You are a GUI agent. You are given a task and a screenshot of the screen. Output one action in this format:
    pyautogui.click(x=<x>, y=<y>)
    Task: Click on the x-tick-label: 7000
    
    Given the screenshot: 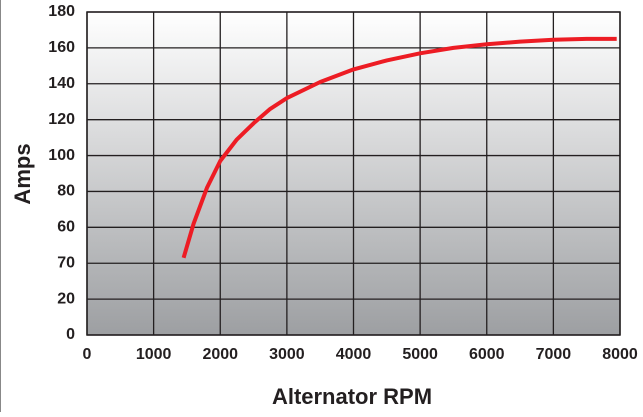 What is the action you would take?
    pyautogui.click(x=554, y=354)
    